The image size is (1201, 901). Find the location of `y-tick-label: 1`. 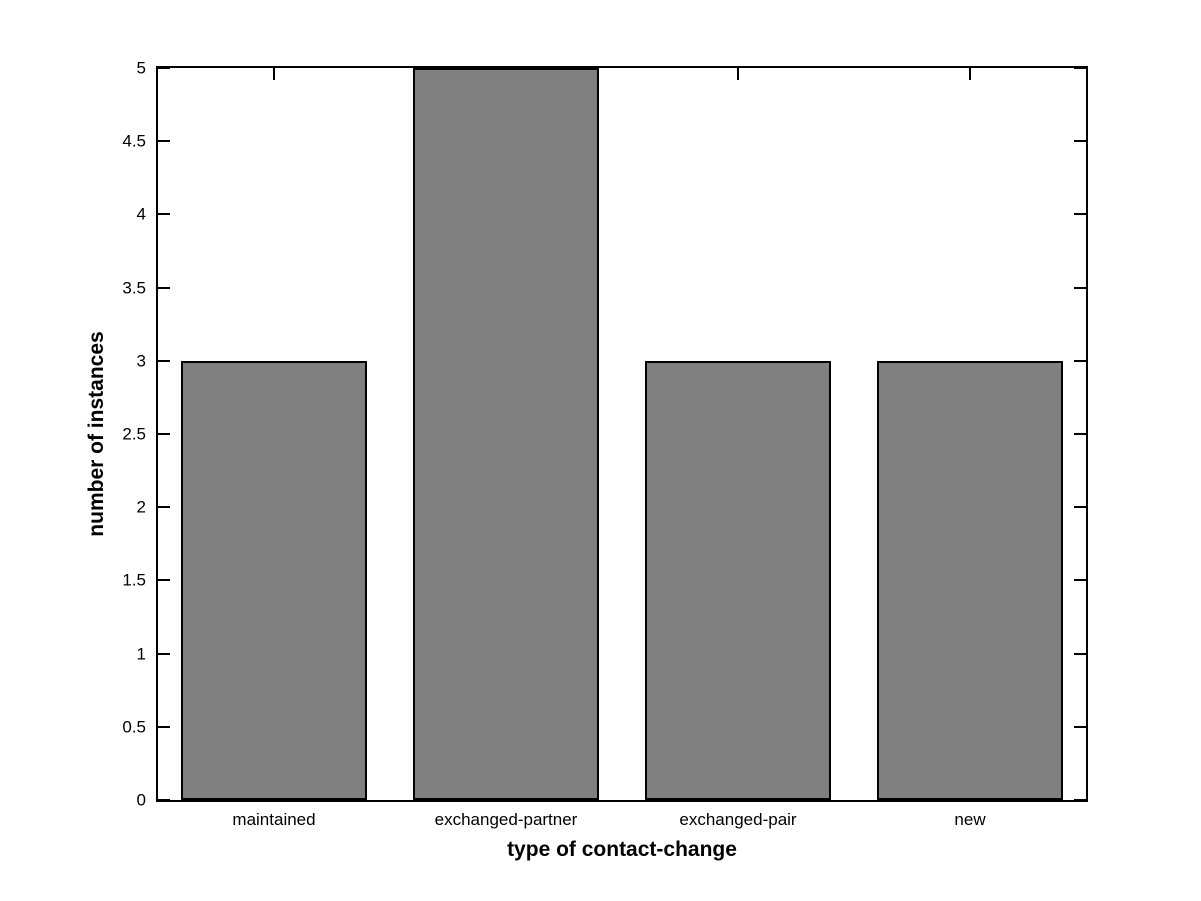

y-tick-label: 1 is located at coordinates (141, 654).